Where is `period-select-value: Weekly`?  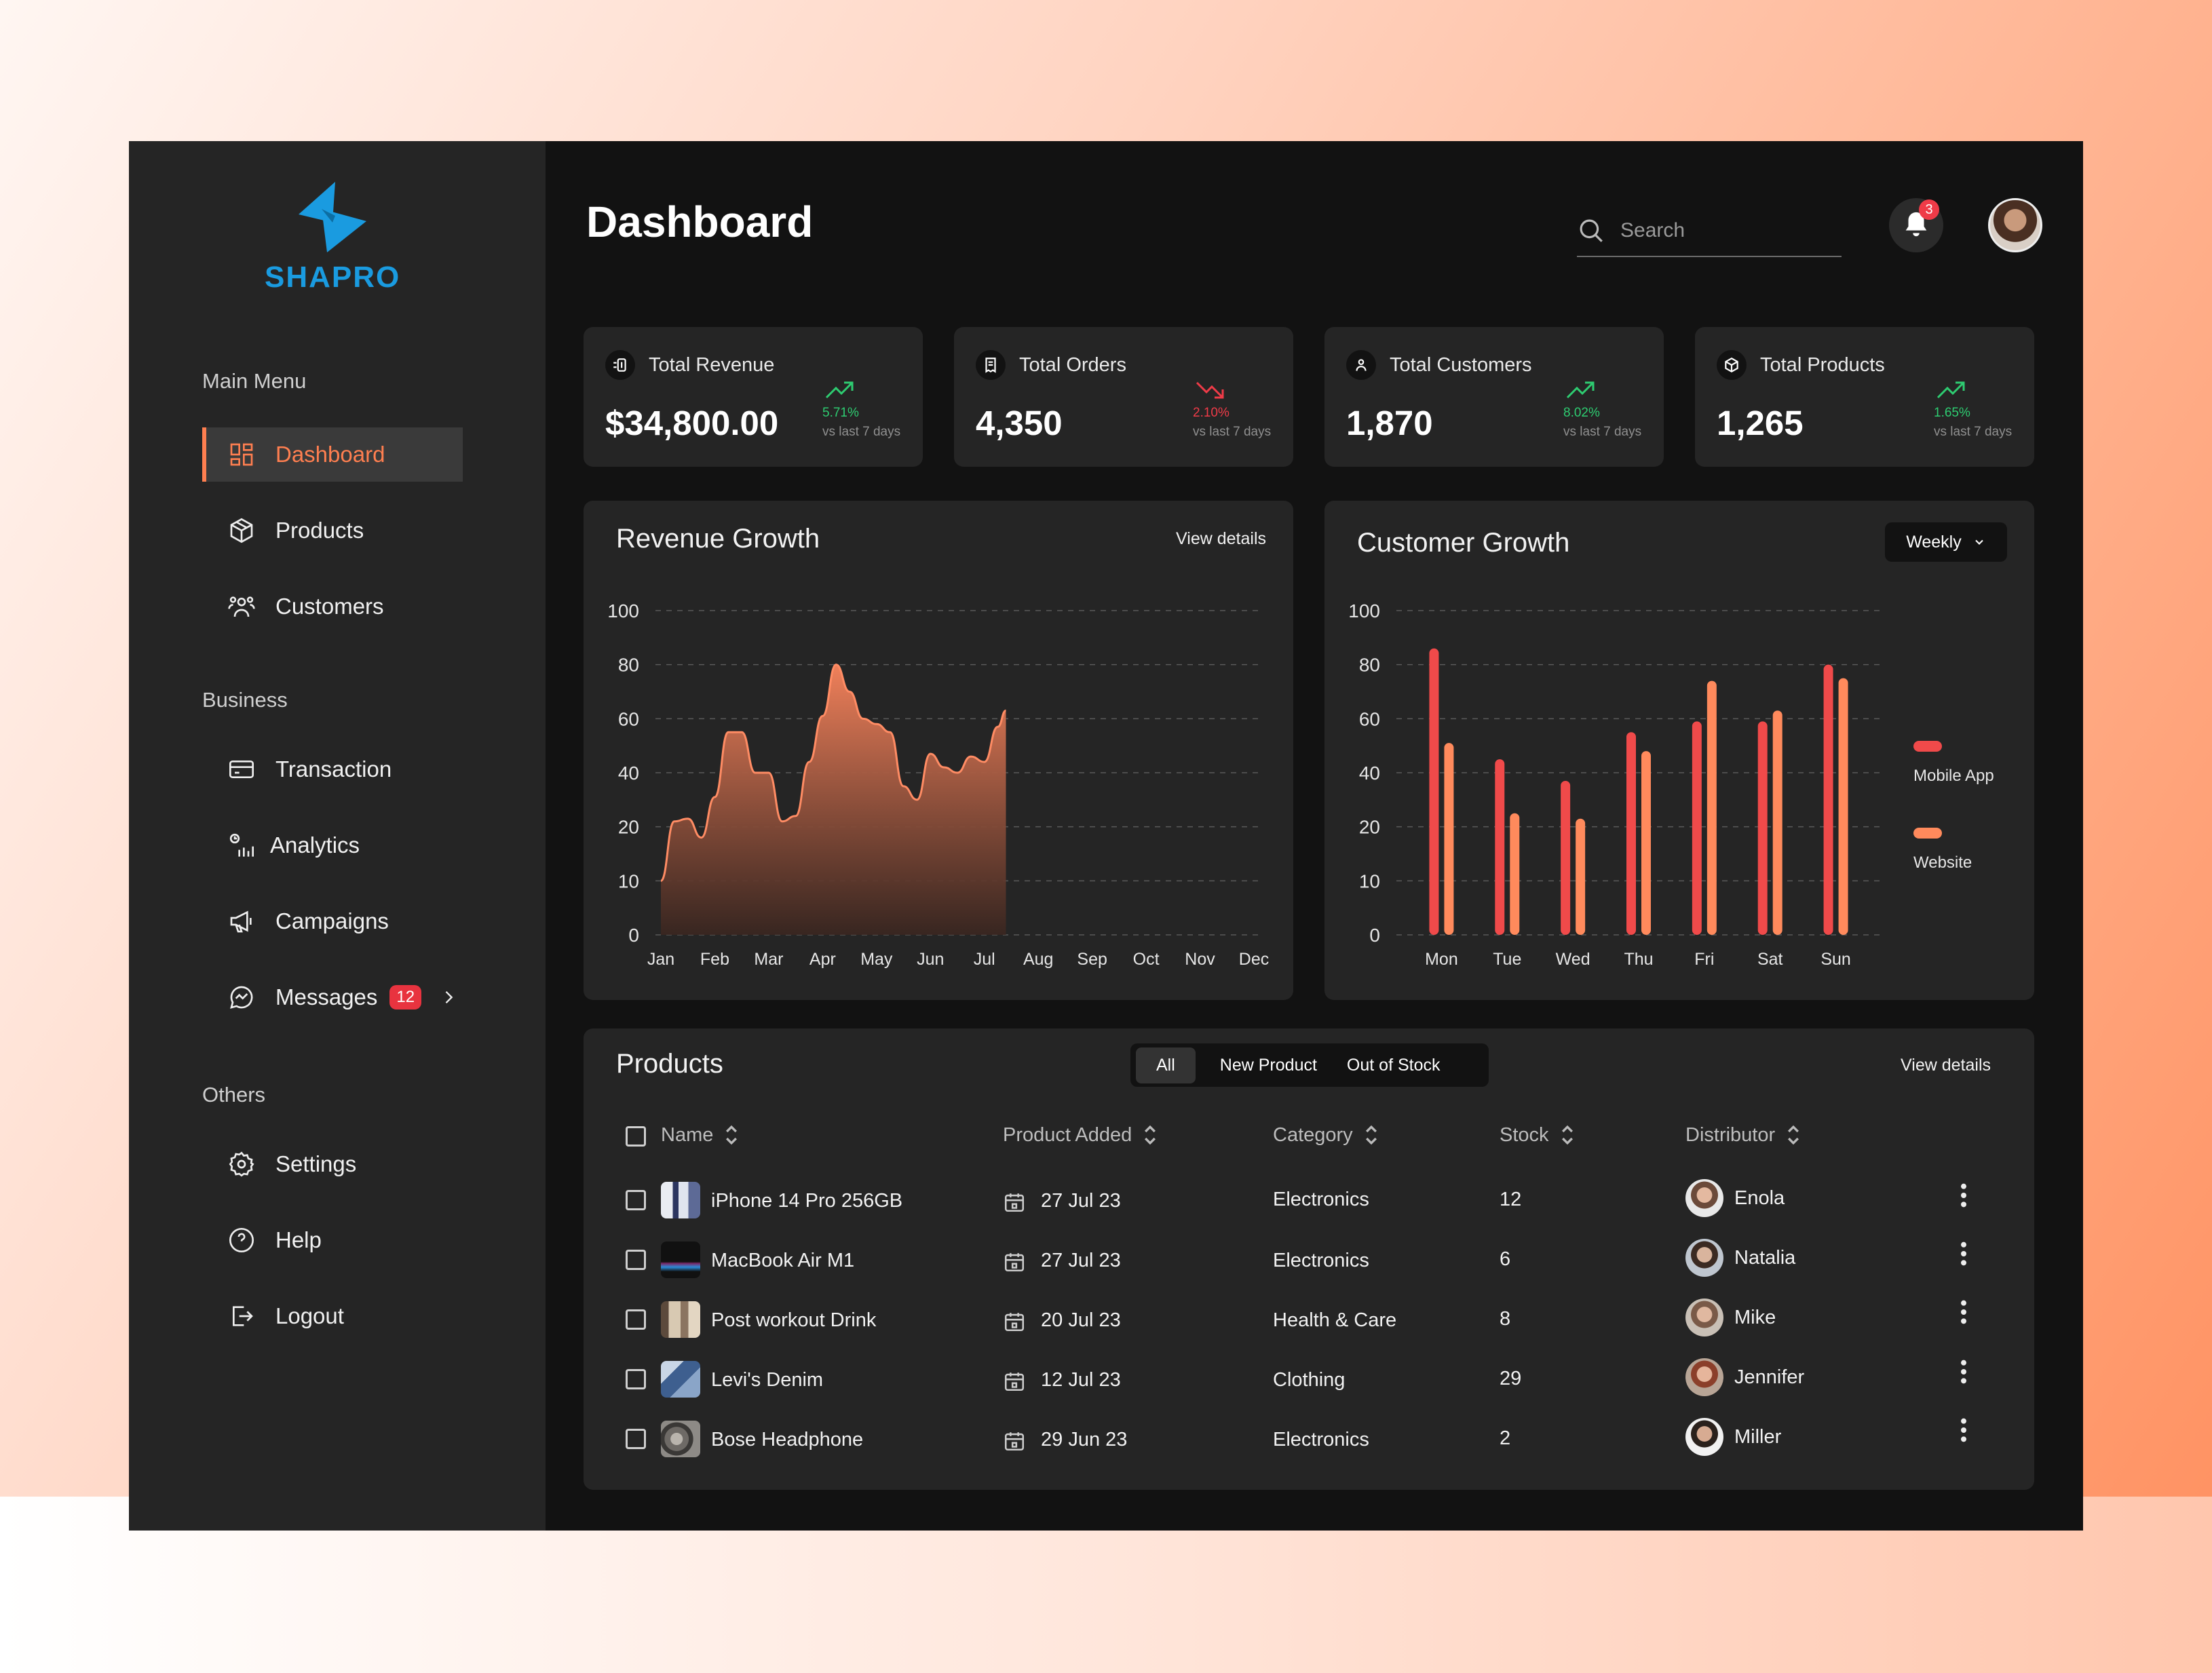
period-select-value: Weekly is located at coordinates (1934, 542).